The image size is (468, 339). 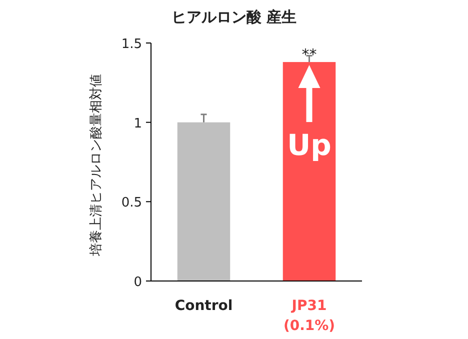 What do you see at coordinates (310, 55) in the screenshot?
I see `annotation: **` at bounding box center [310, 55].